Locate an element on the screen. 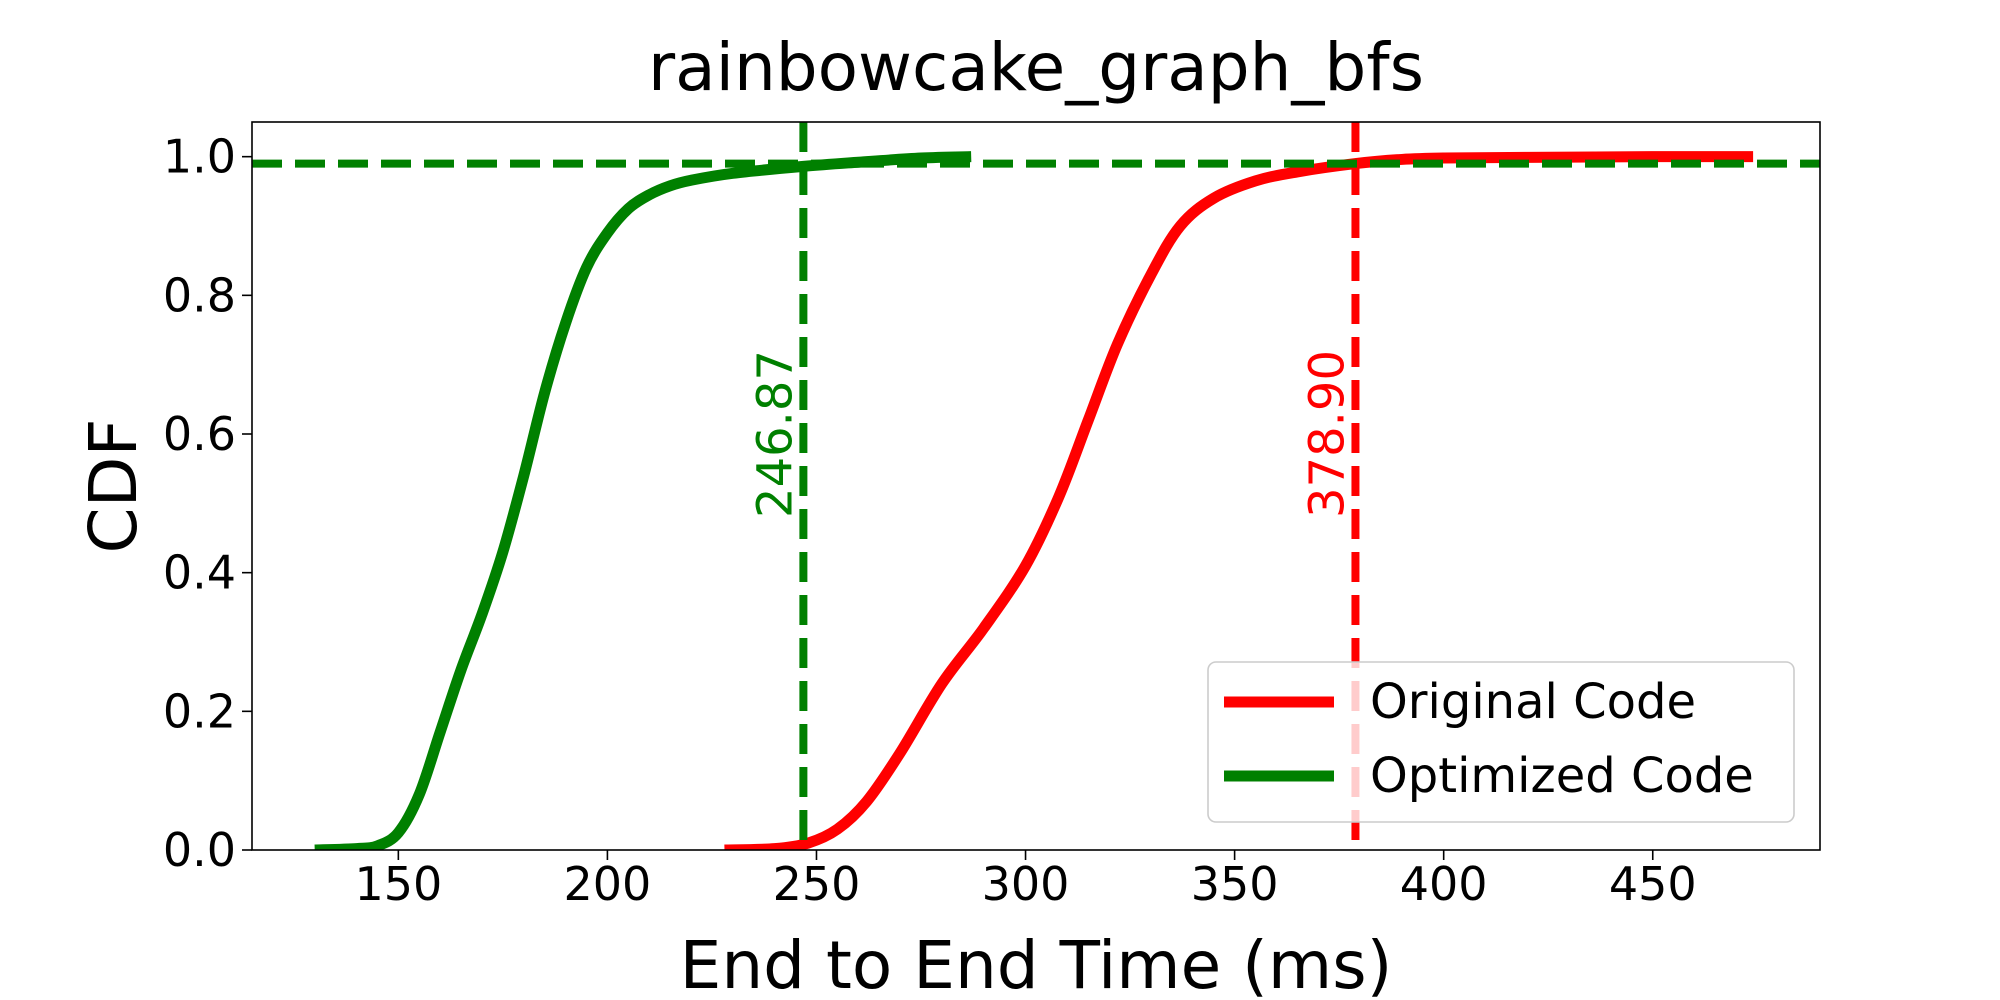 The image size is (2000, 1000). x-tick-label: 350 is located at coordinates (1235, 884).